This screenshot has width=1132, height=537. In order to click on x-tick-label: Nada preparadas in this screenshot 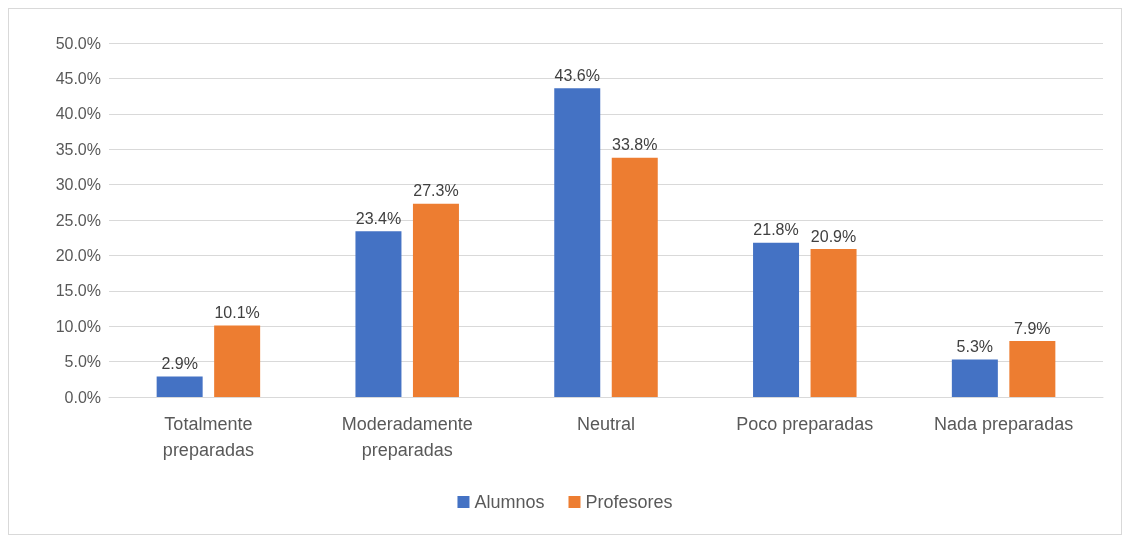, I will do `click(1004, 424)`.